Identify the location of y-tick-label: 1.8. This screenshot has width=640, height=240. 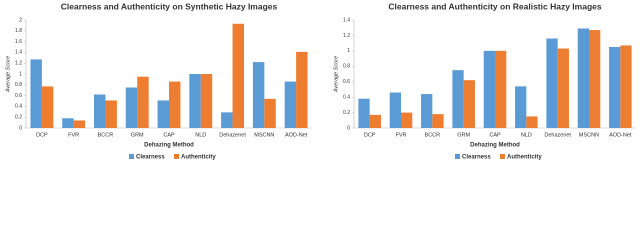
(18, 31).